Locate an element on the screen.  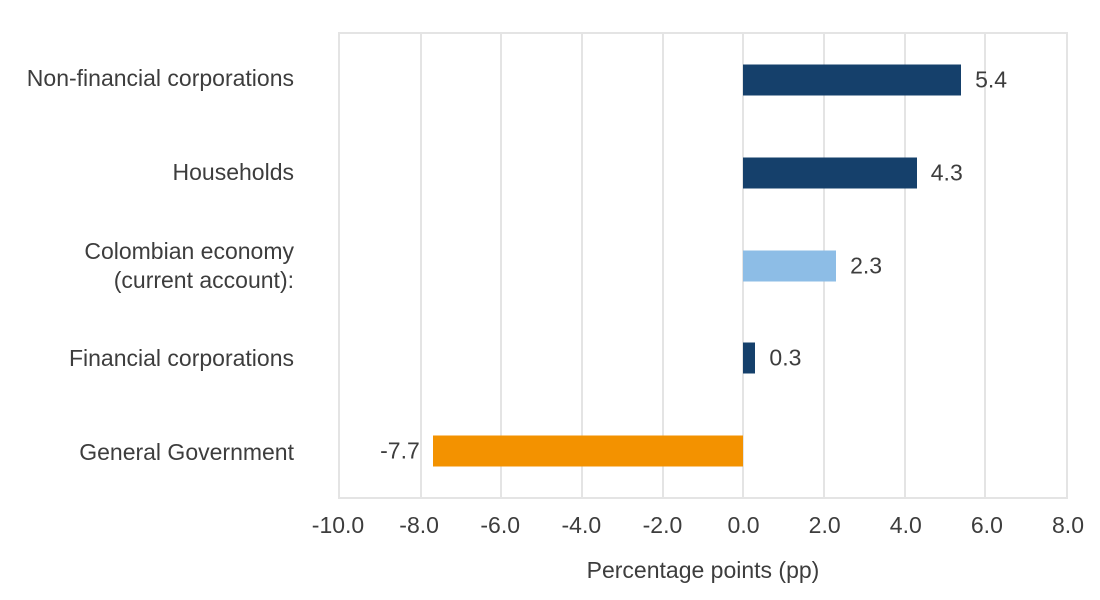
category-label: Households is located at coordinates (158, 171).